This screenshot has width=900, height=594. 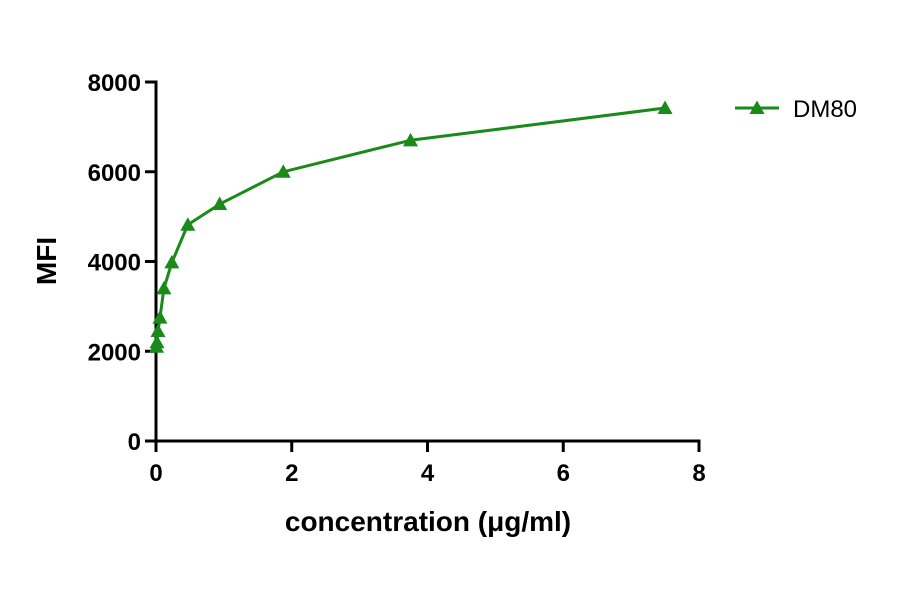 What do you see at coordinates (114, 173) in the screenshot?
I see `y-tick-label: 6000` at bounding box center [114, 173].